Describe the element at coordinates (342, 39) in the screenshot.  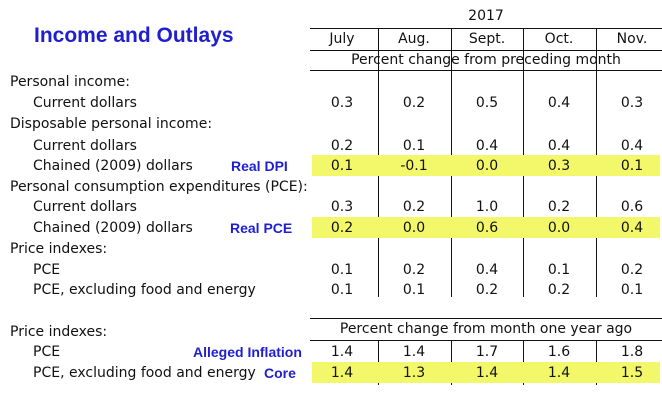
I see `month-july: July` at that location.